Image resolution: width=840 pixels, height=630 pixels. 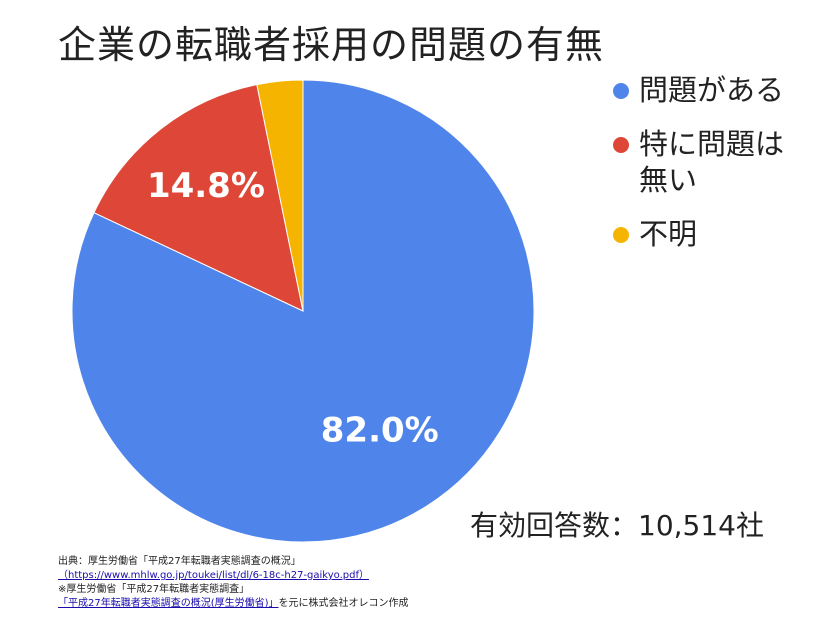 I want to click on valid-responses-annotation: 有効回答数：10,514社, so click(x=617, y=525).